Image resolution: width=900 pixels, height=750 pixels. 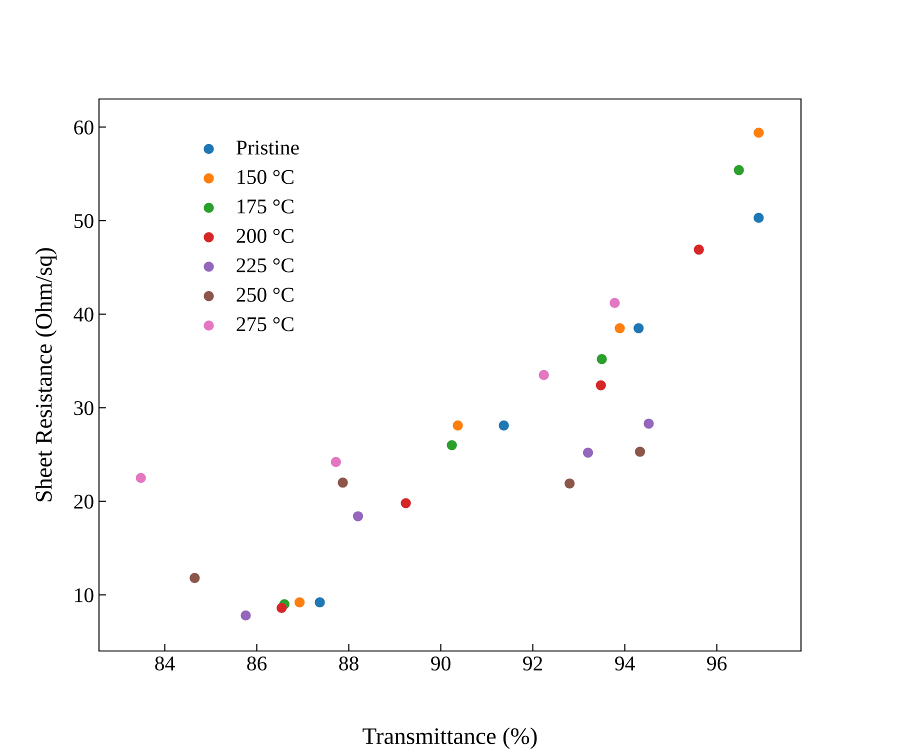 I want to click on x-tick-label: 84, so click(x=165, y=663).